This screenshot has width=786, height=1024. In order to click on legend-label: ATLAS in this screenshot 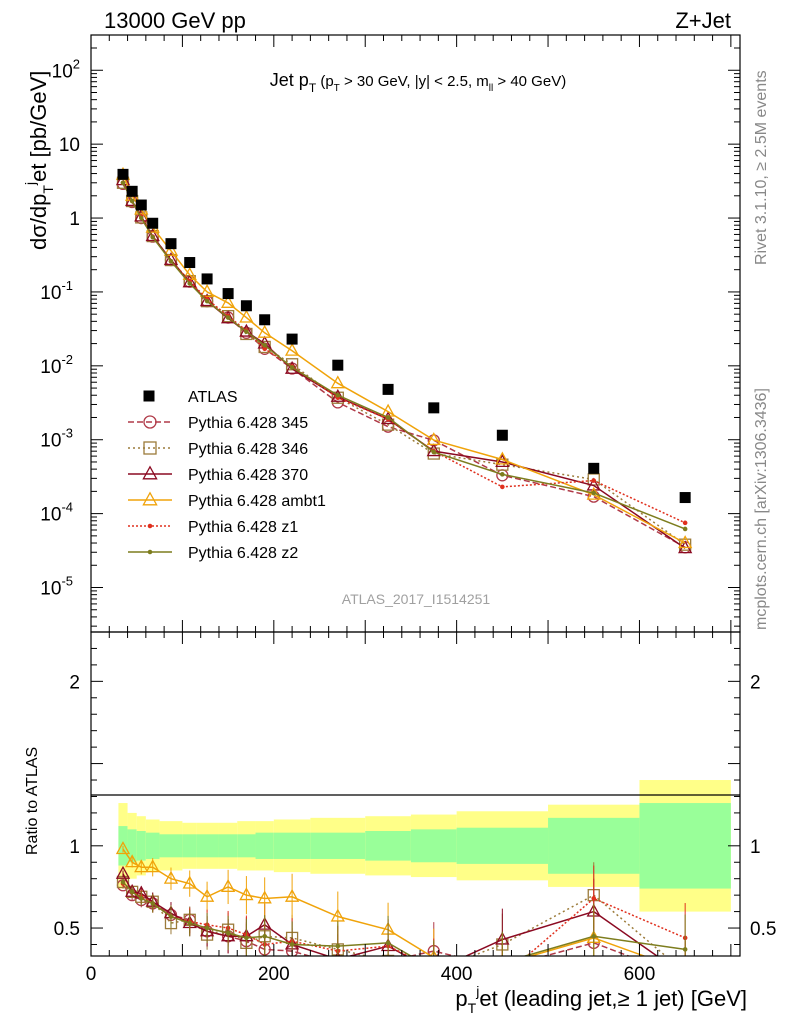, I will do `click(213, 397)`.